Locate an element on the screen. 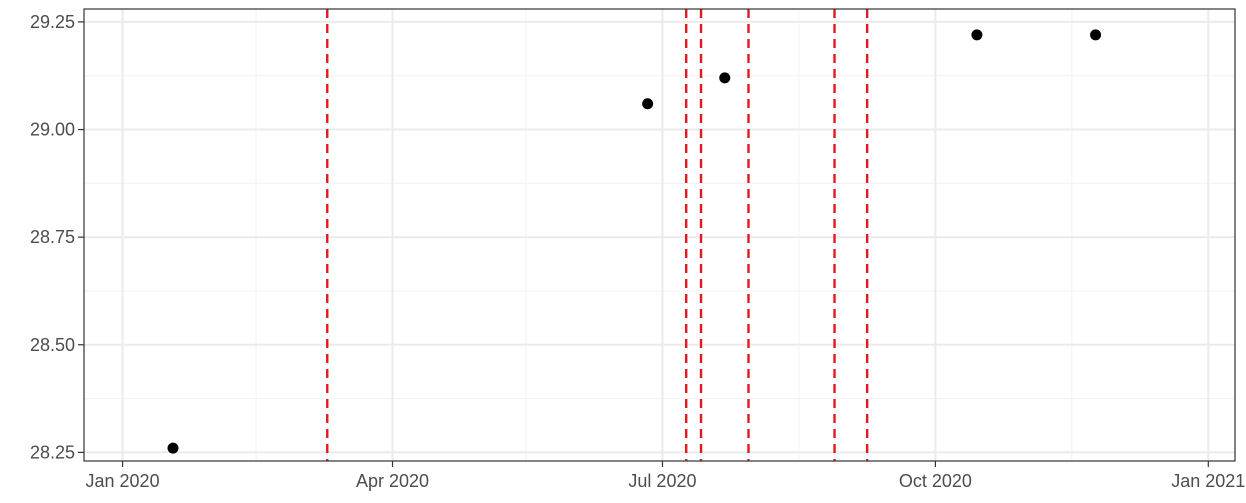  x-axis: Jan 2020 Apr 2020 Jul 2020 Oct 2020 Jan 2021 is located at coordinates (665, 476).